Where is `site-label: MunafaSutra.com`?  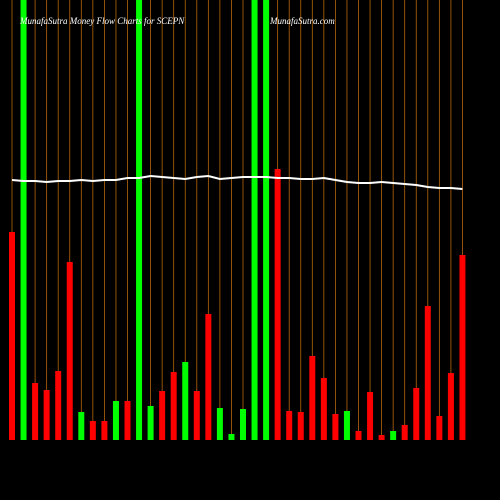
site-label: MunafaSutra.com is located at coordinates (302, 21).